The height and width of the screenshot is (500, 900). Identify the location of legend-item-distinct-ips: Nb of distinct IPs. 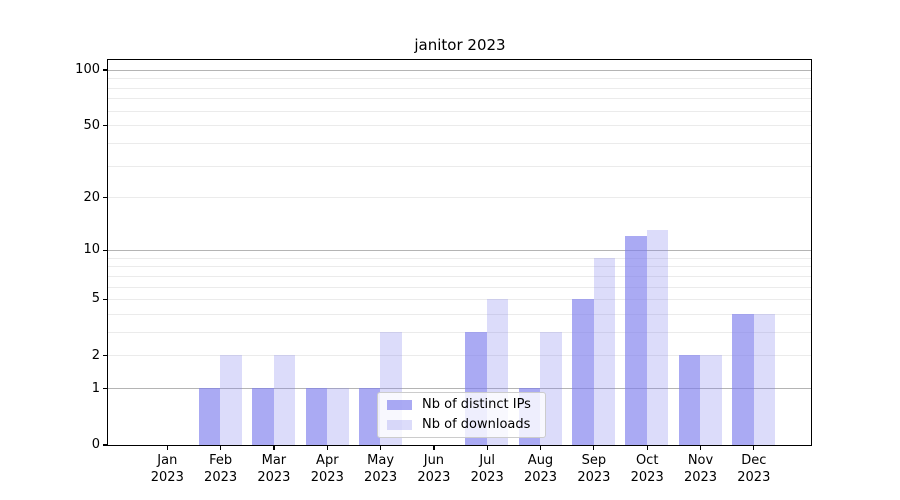
(461, 405).